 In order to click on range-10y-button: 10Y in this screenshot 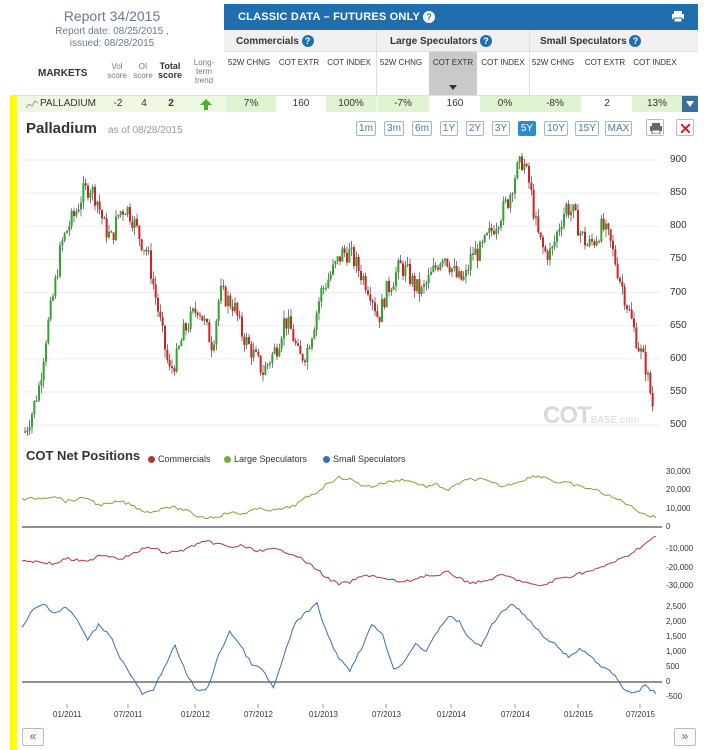, I will do `click(556, 128)`.